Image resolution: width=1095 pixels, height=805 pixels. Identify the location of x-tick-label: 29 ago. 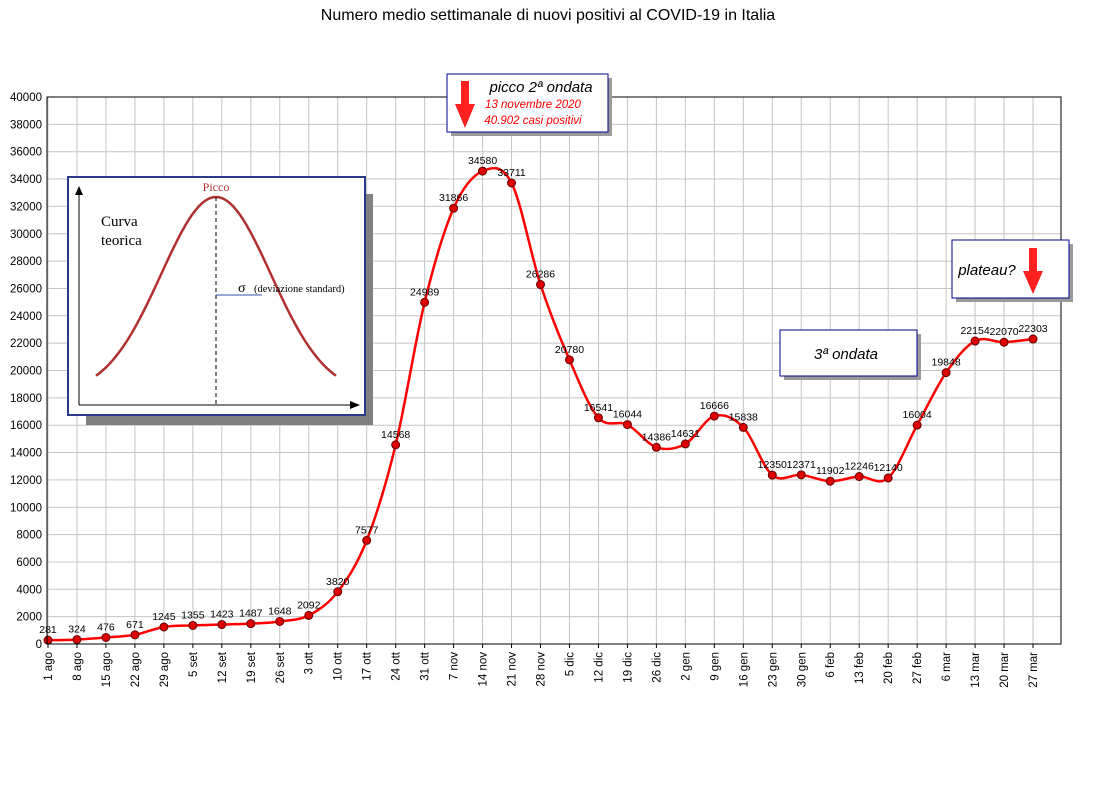
(165, 669).